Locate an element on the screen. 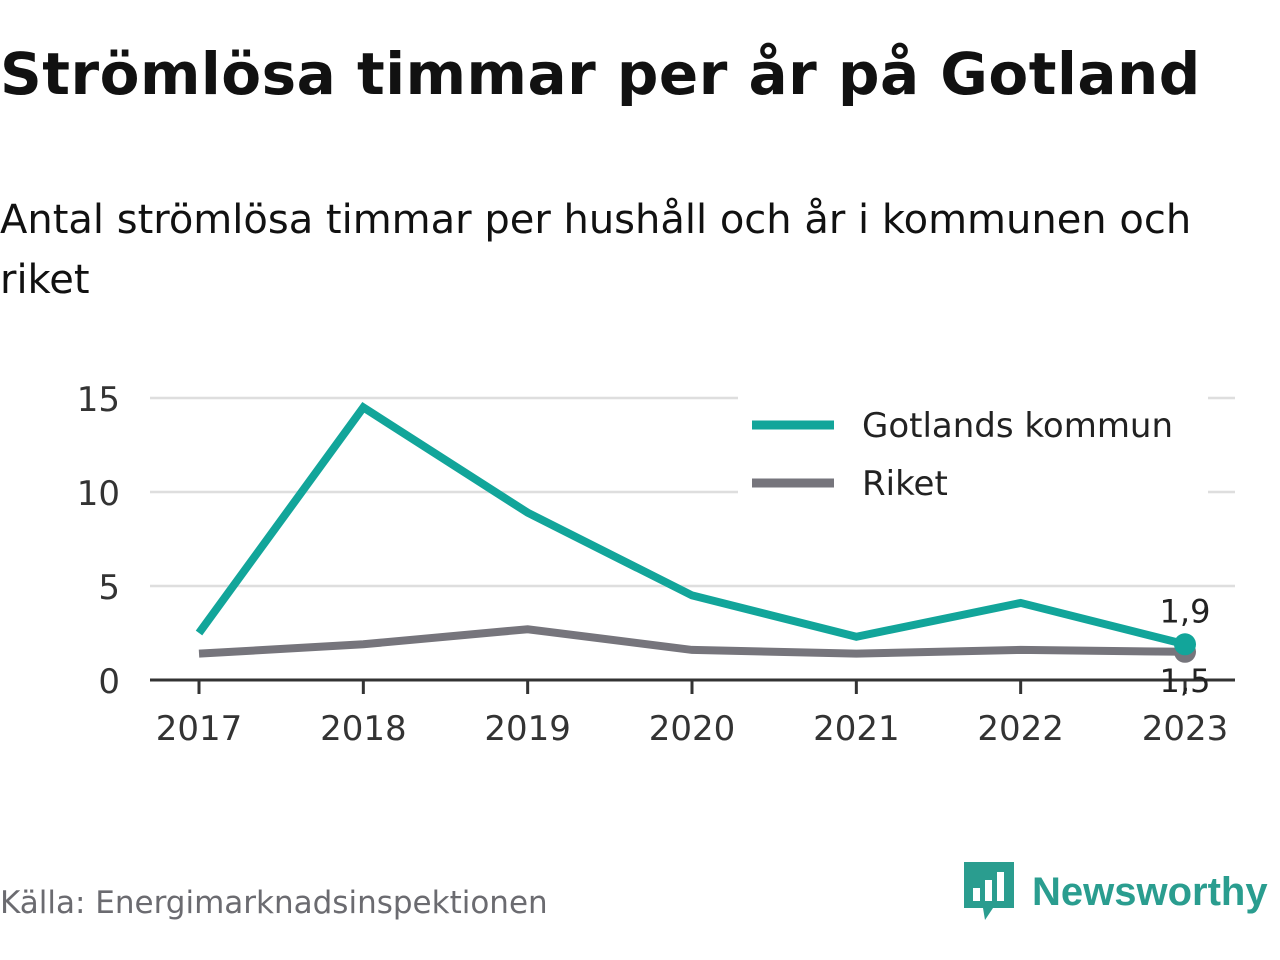  legend-box is located at coordinates (973, 451).